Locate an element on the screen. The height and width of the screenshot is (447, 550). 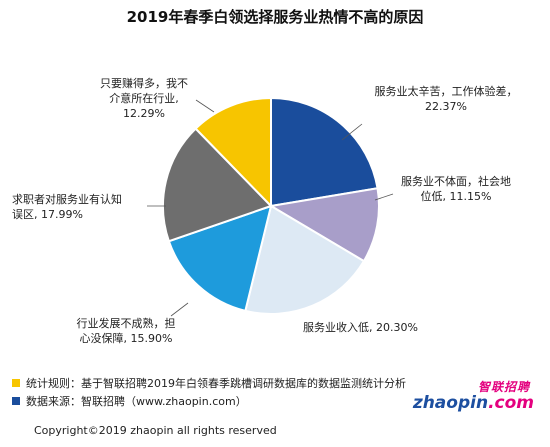
note-data-source-text: 数据来源：智联招聘（www.zhaopin.com） is located at coordinates (136, 401).